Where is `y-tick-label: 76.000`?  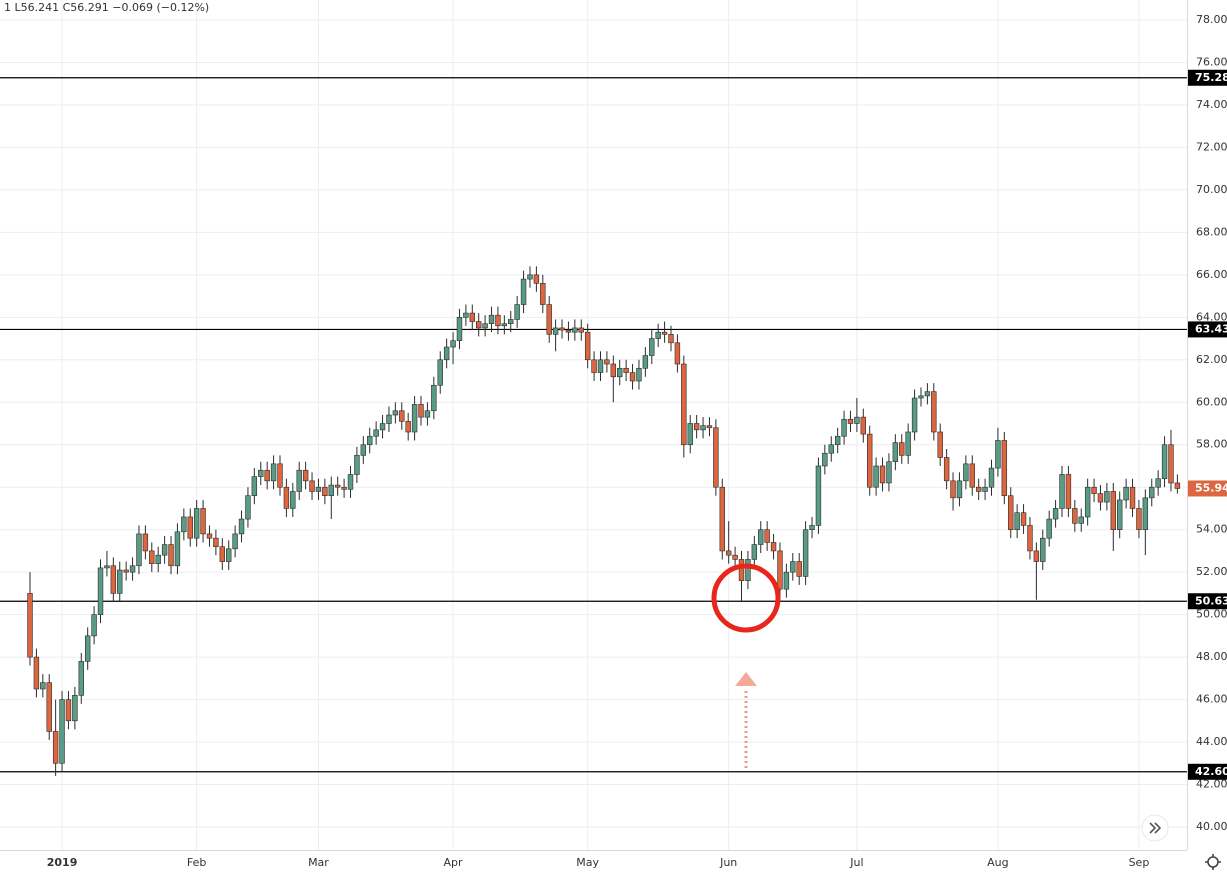 y-tick-label: 76.000 is located at coordinates (1211, 61).